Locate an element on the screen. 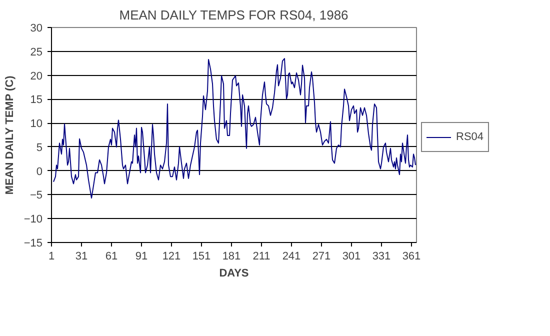 The height and width of the screenshot is (336, 550). x-tick-label: 361 is located at coordinates (411, 256).